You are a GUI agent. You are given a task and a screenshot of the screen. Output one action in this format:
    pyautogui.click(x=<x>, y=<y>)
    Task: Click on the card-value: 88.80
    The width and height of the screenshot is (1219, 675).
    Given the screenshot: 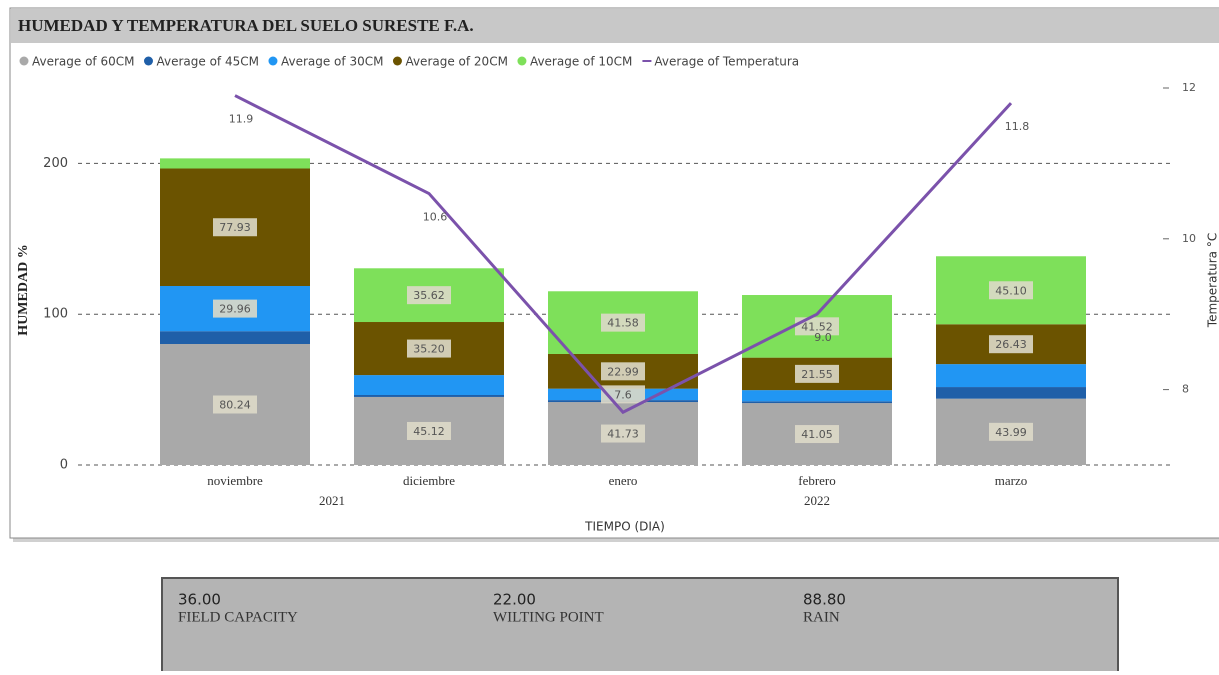 What is the action you would take?
    pyautogui.click(x=824, y=600)
    